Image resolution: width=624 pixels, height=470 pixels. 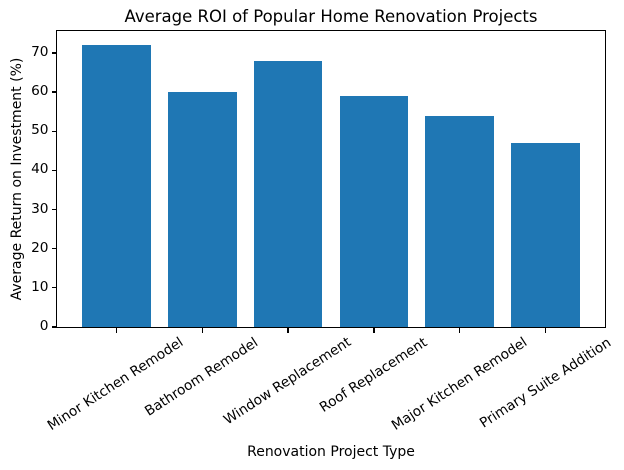 What do you see at coordinates (40, 52) in the screenshot?
I see `y-tick-label: 70` at bounding box center [40, 52].